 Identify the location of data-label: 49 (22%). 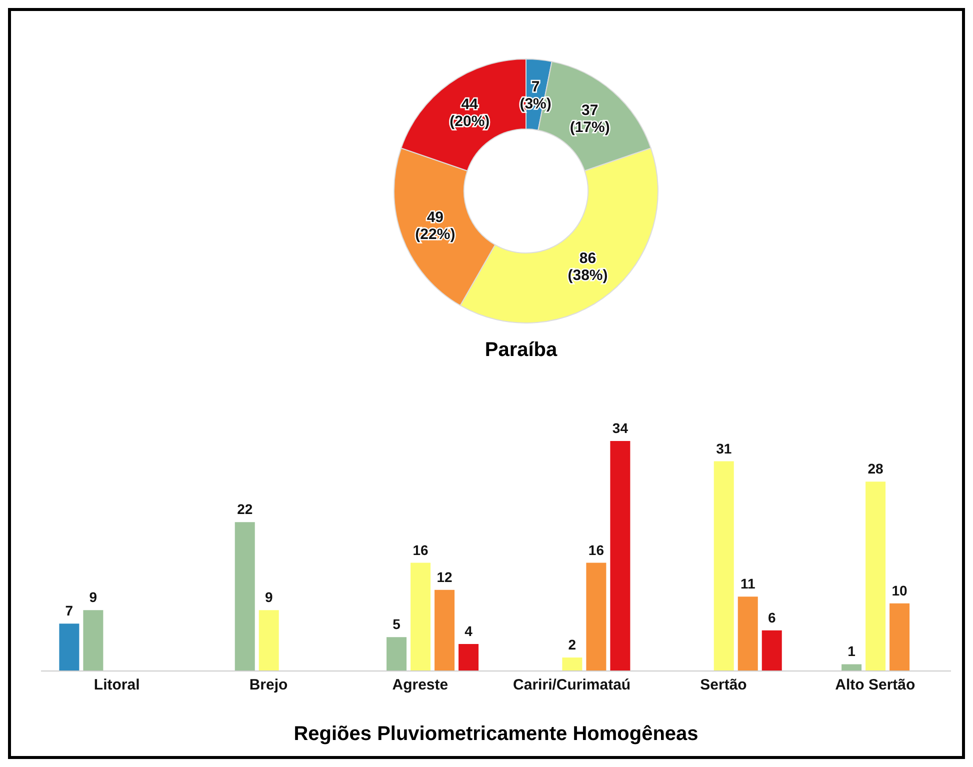
(435, 226).